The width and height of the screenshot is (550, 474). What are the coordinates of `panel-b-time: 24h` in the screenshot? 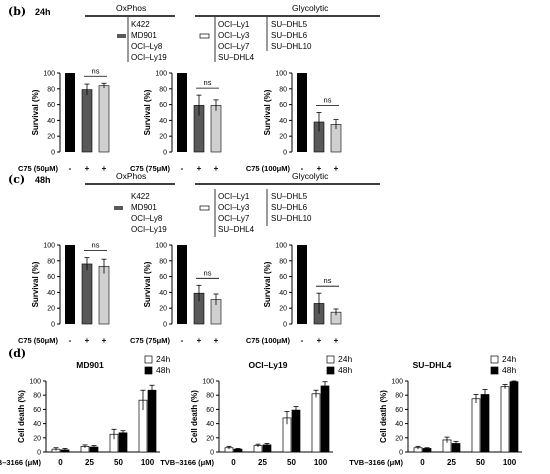 It's located at (43, 12).